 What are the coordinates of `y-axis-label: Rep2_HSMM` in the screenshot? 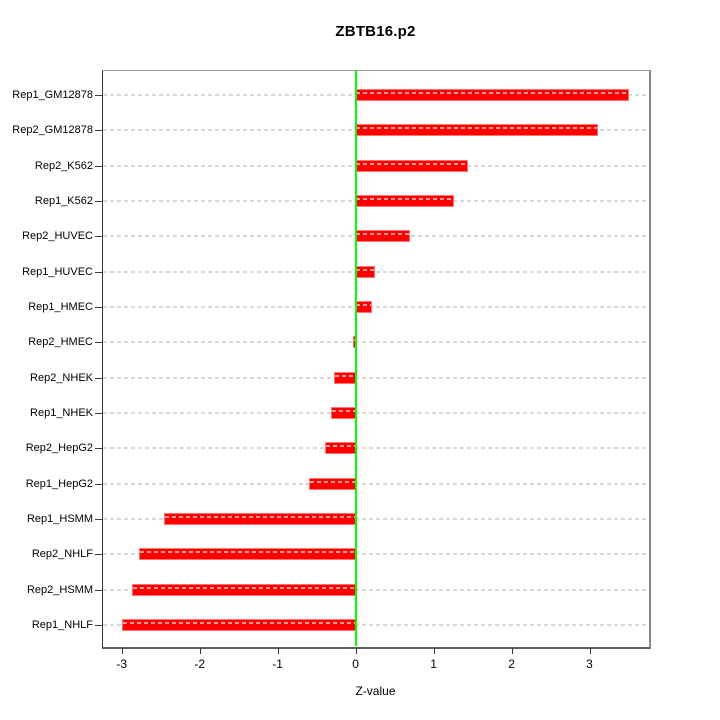 It's located at (59, 589).